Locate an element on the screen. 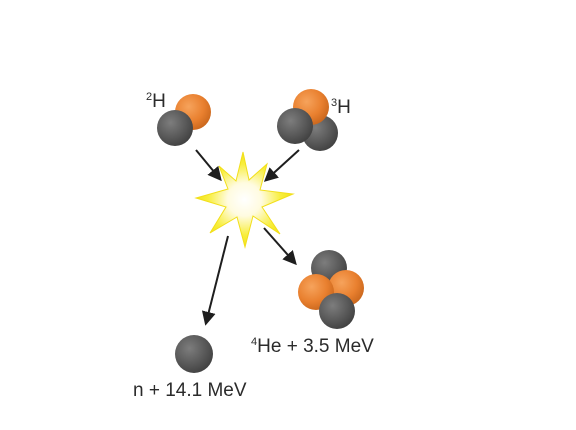  helium-energy: + 3.5 MeV is located at coordinates (327, 346).